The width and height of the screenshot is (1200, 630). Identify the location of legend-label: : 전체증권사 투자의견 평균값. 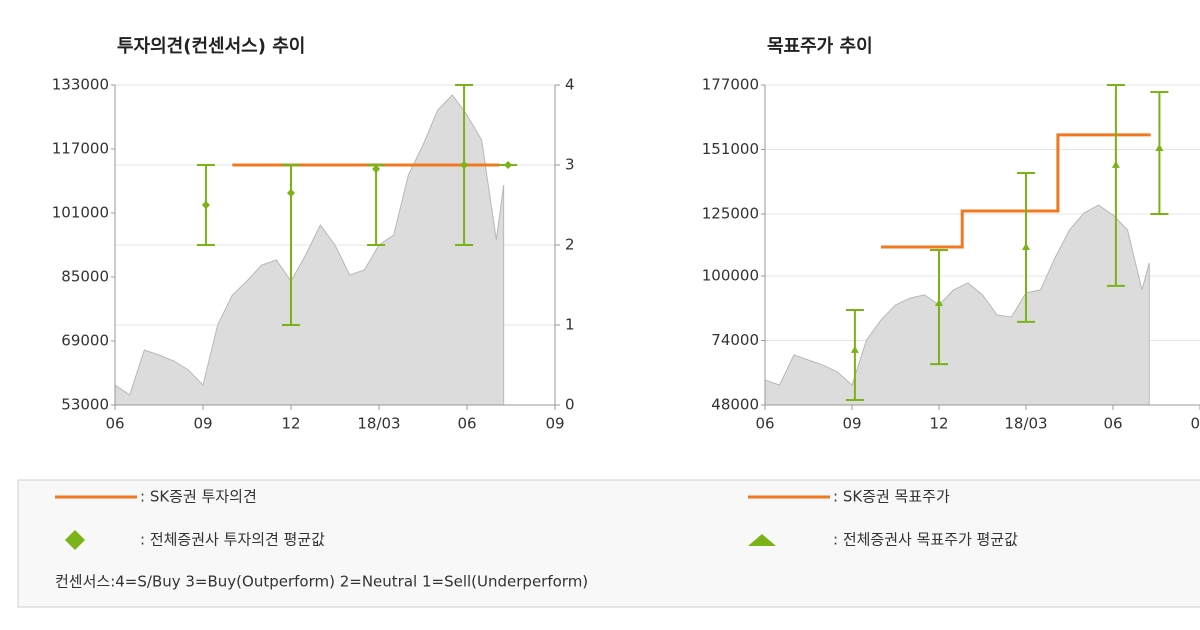
(232, 540).